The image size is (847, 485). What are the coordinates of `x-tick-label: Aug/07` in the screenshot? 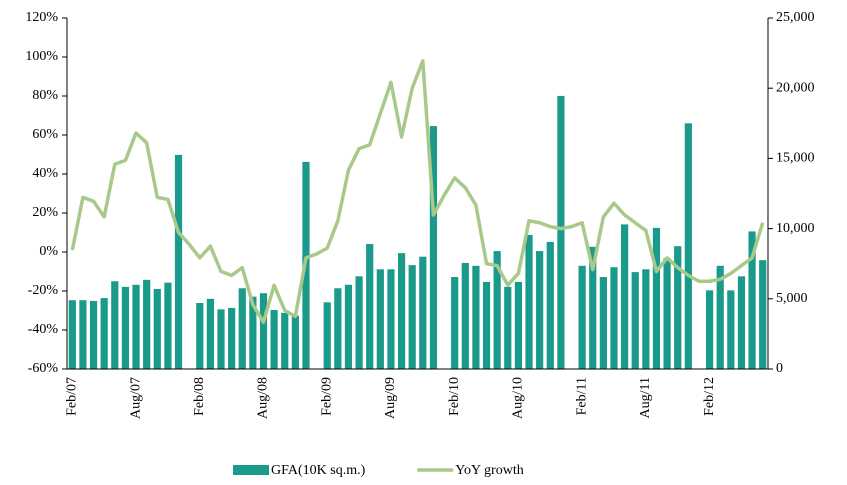 It's located at (135, 398).